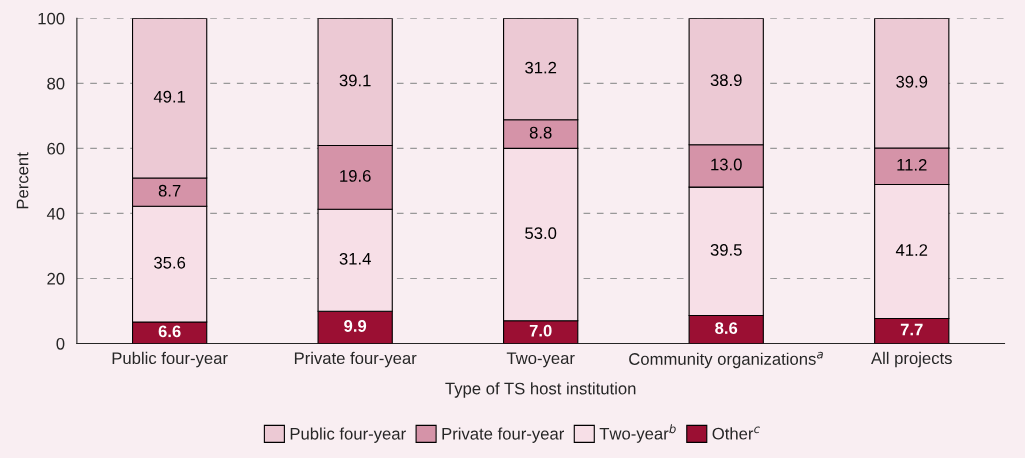 This screenshot has height=458, width=1025. Describe the element at coordinates (637, 433) in the screenshot. I see `legend-label: Two-year$^{b}$` at that location.